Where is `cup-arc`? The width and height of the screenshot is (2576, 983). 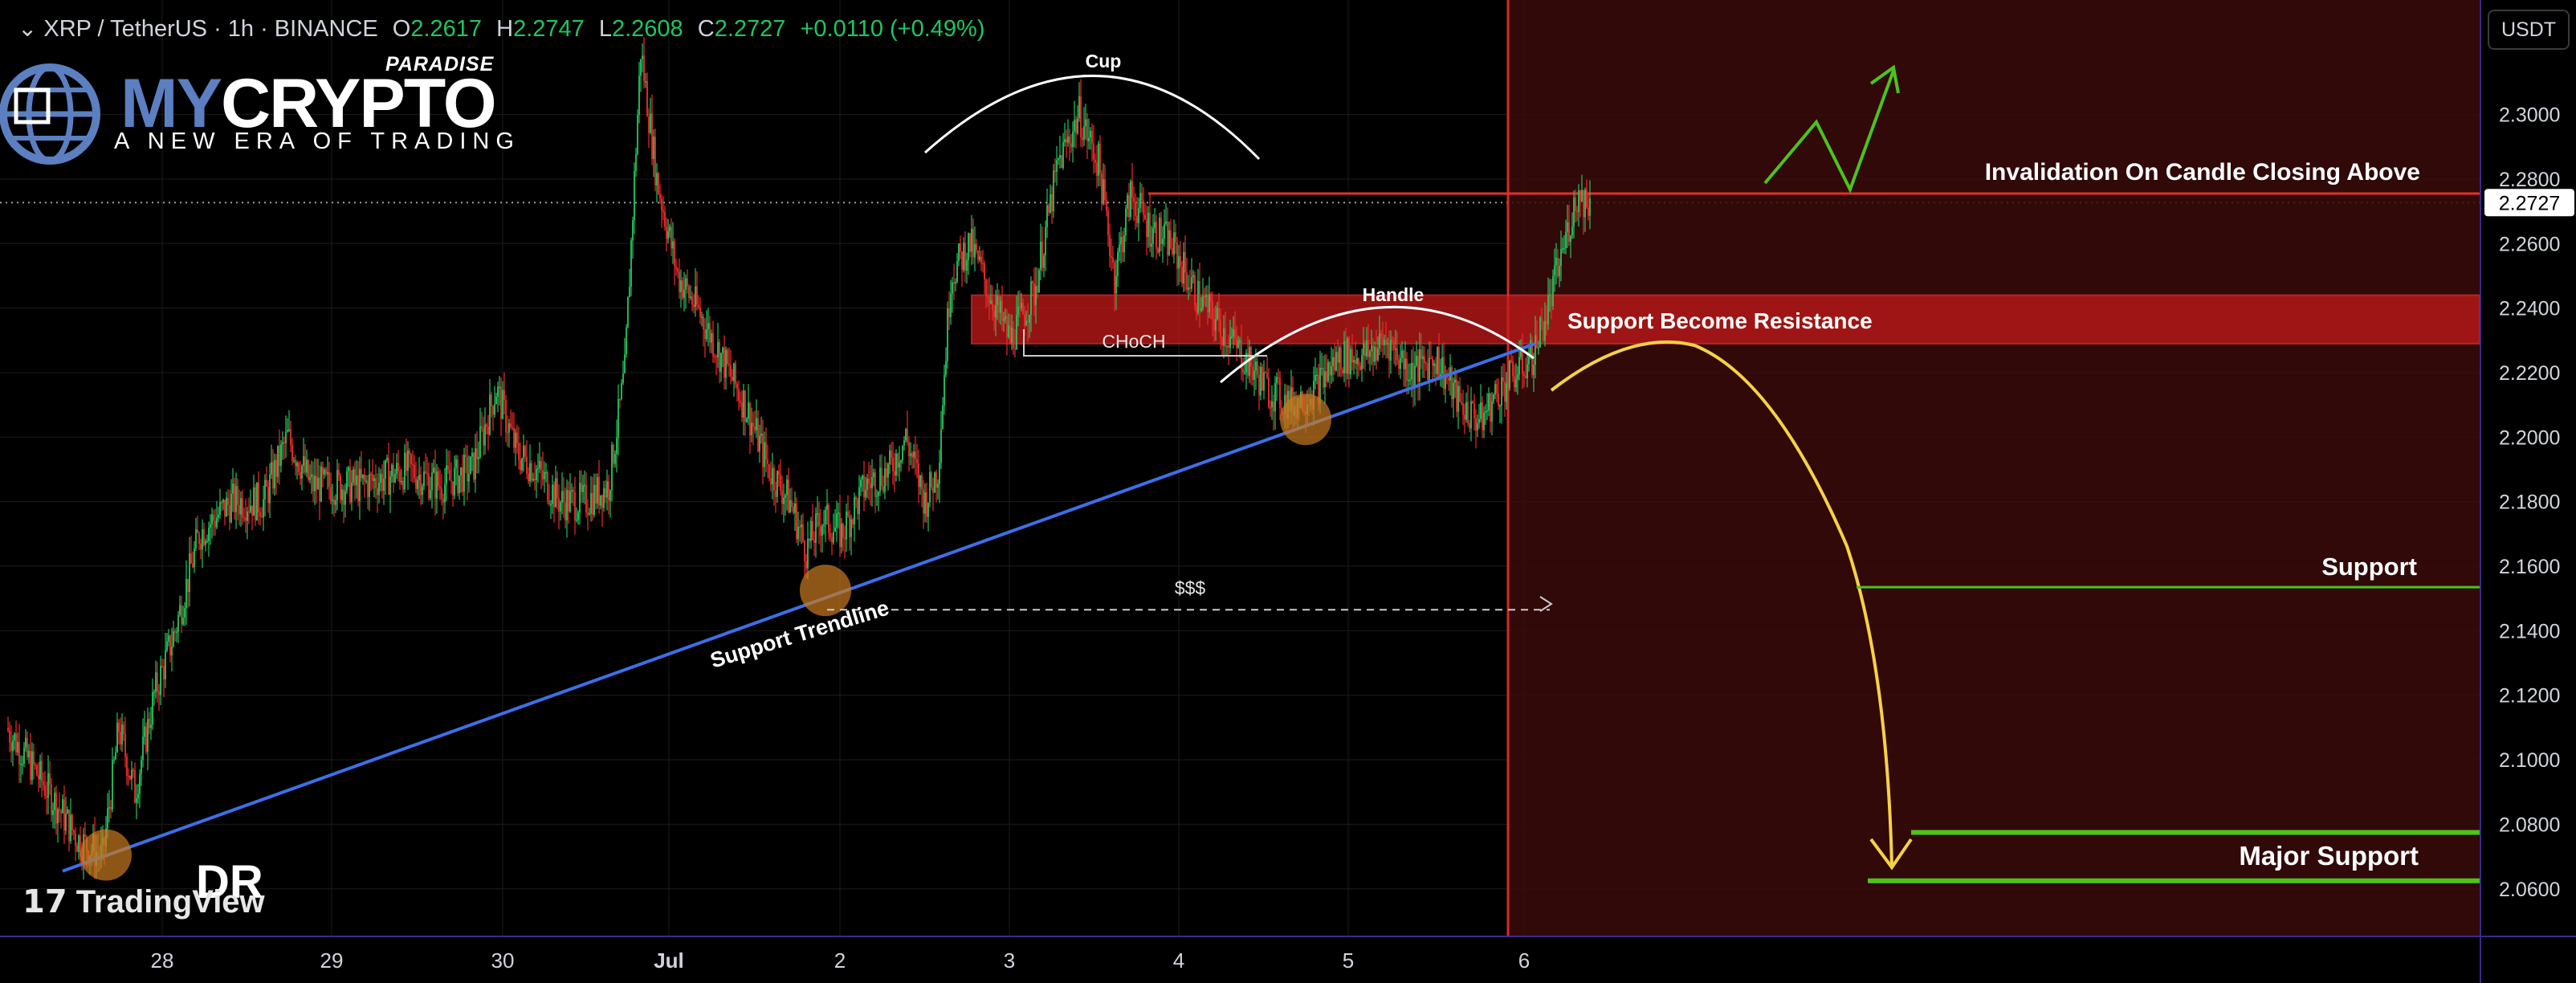 cup-arc is located at coordinates (1092, 118).